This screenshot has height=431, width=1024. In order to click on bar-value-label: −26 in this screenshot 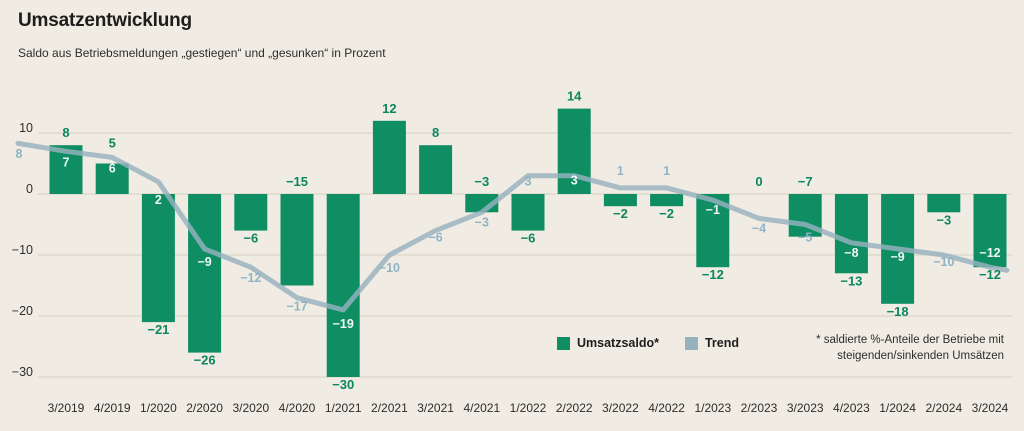, I will do `click(205, 360)`.